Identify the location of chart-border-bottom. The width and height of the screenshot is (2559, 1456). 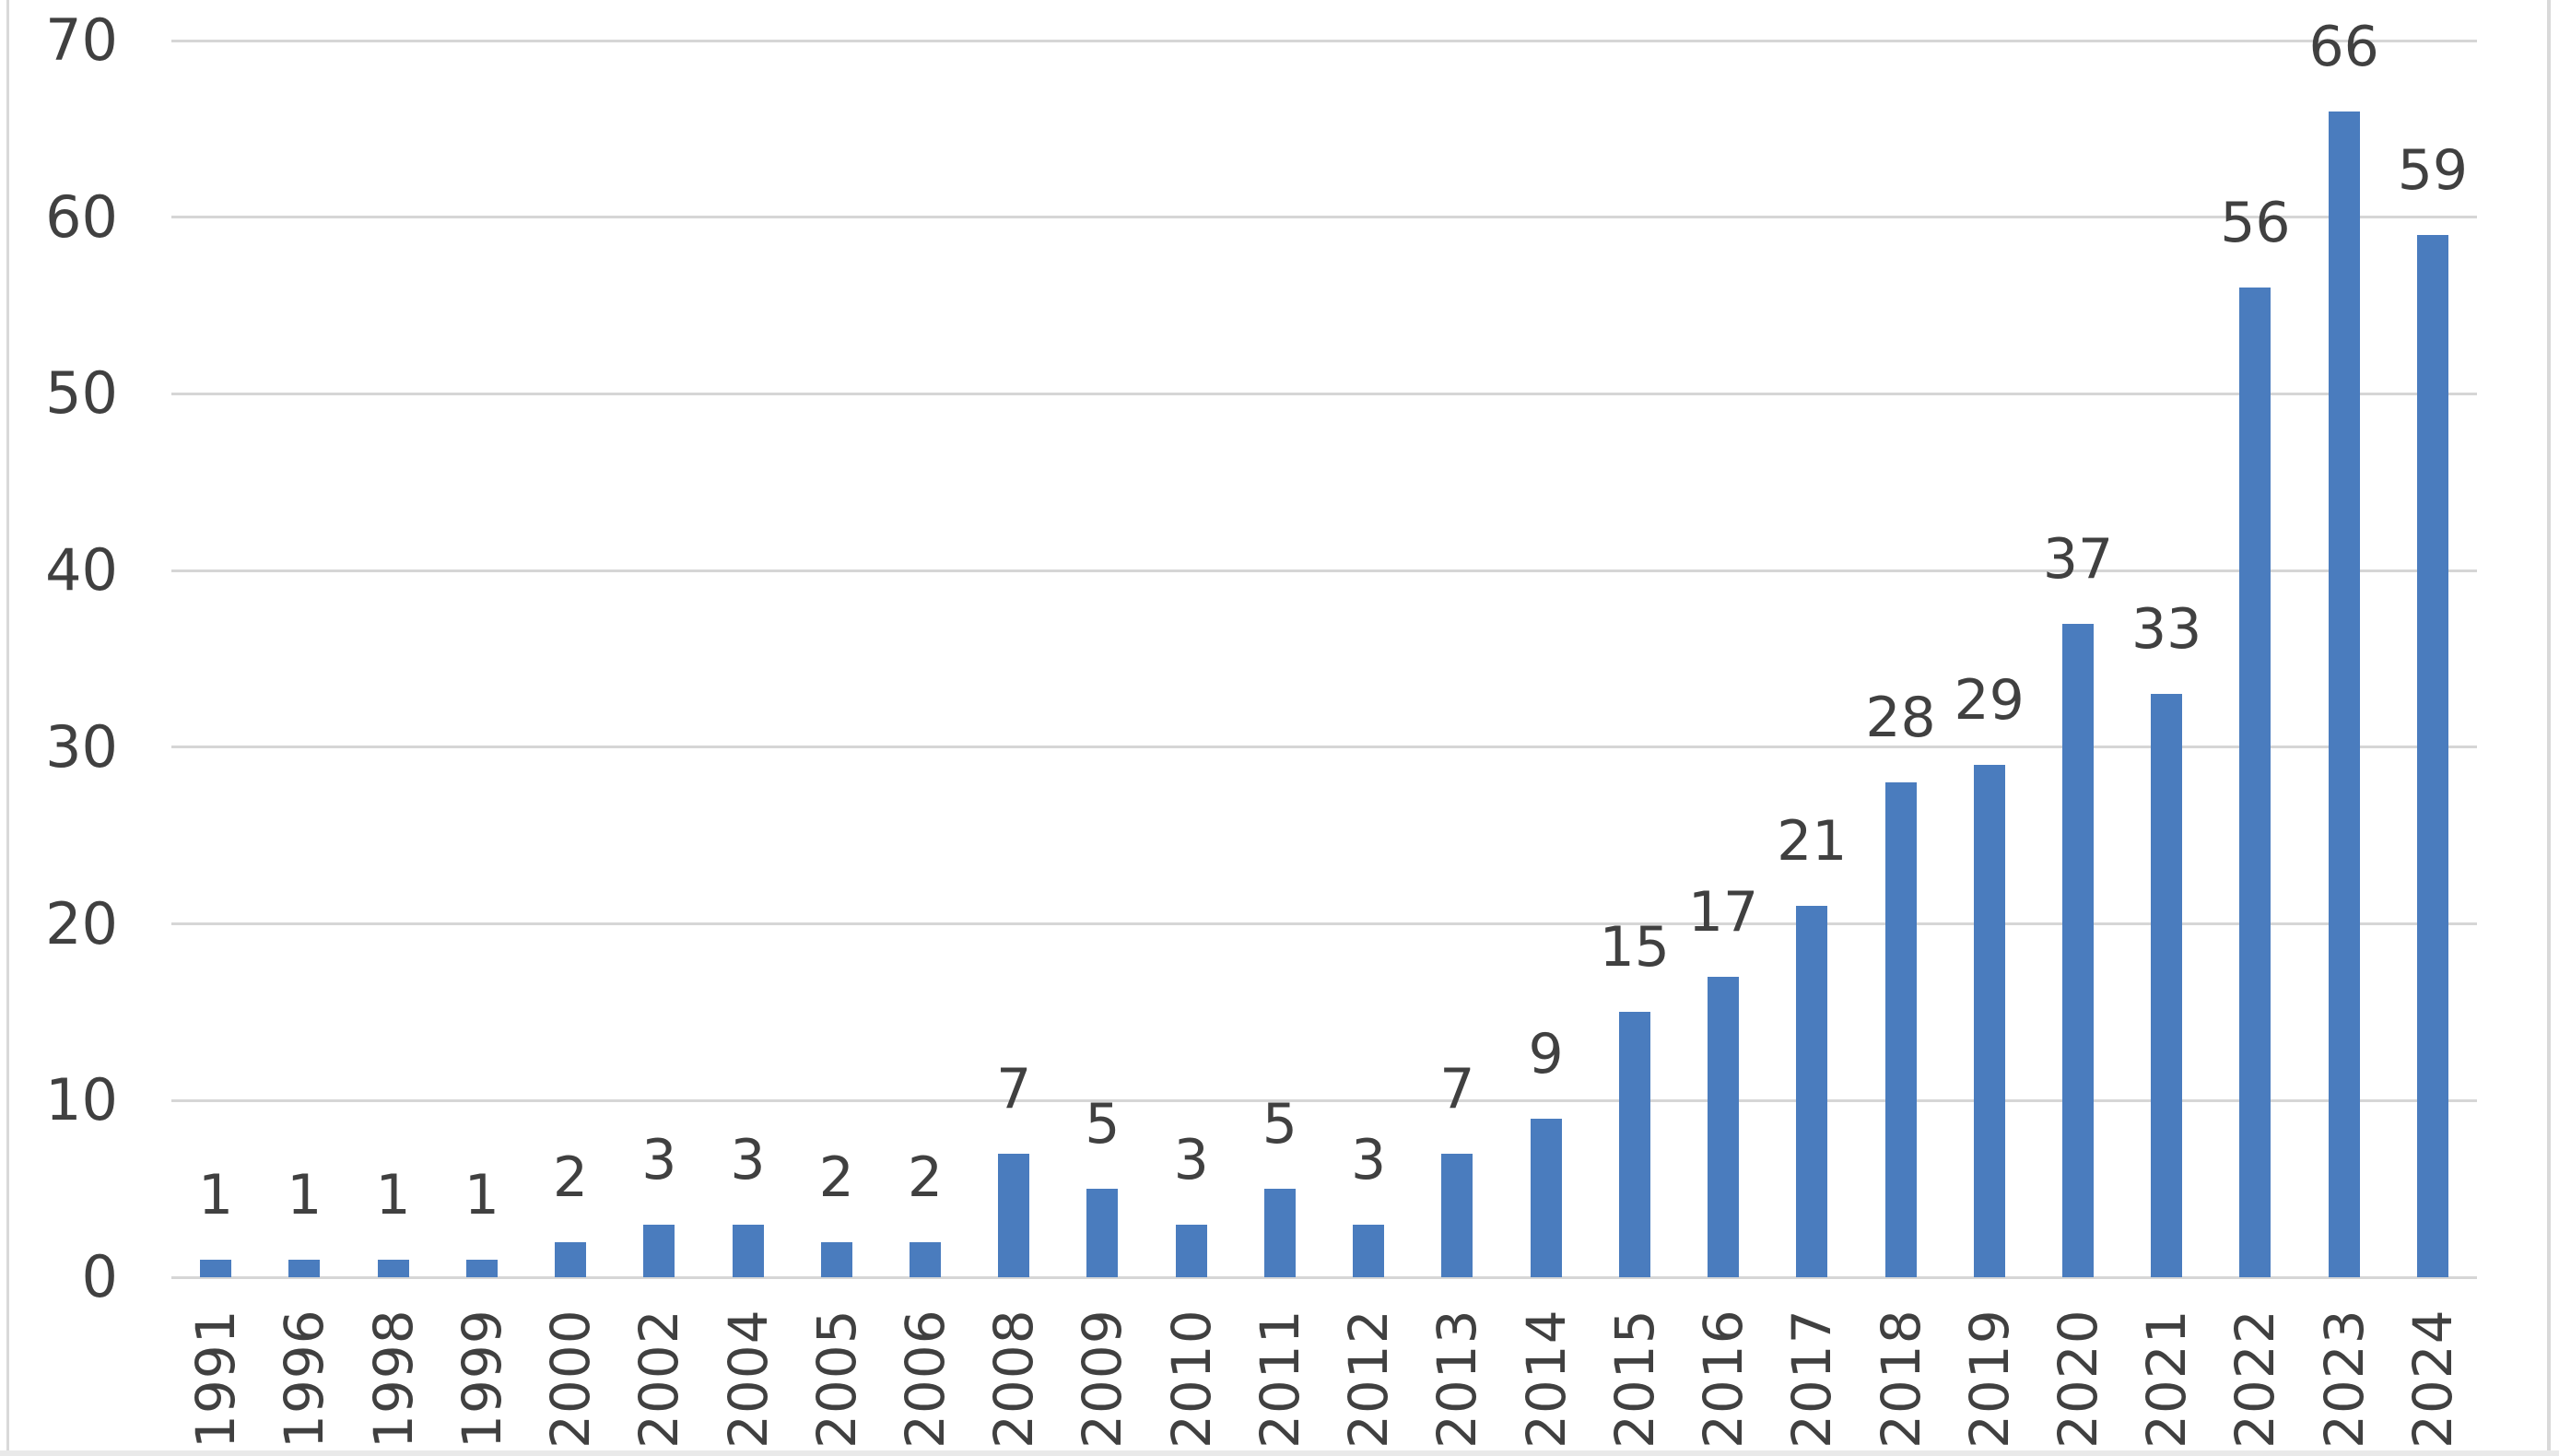
(1280, 1453).